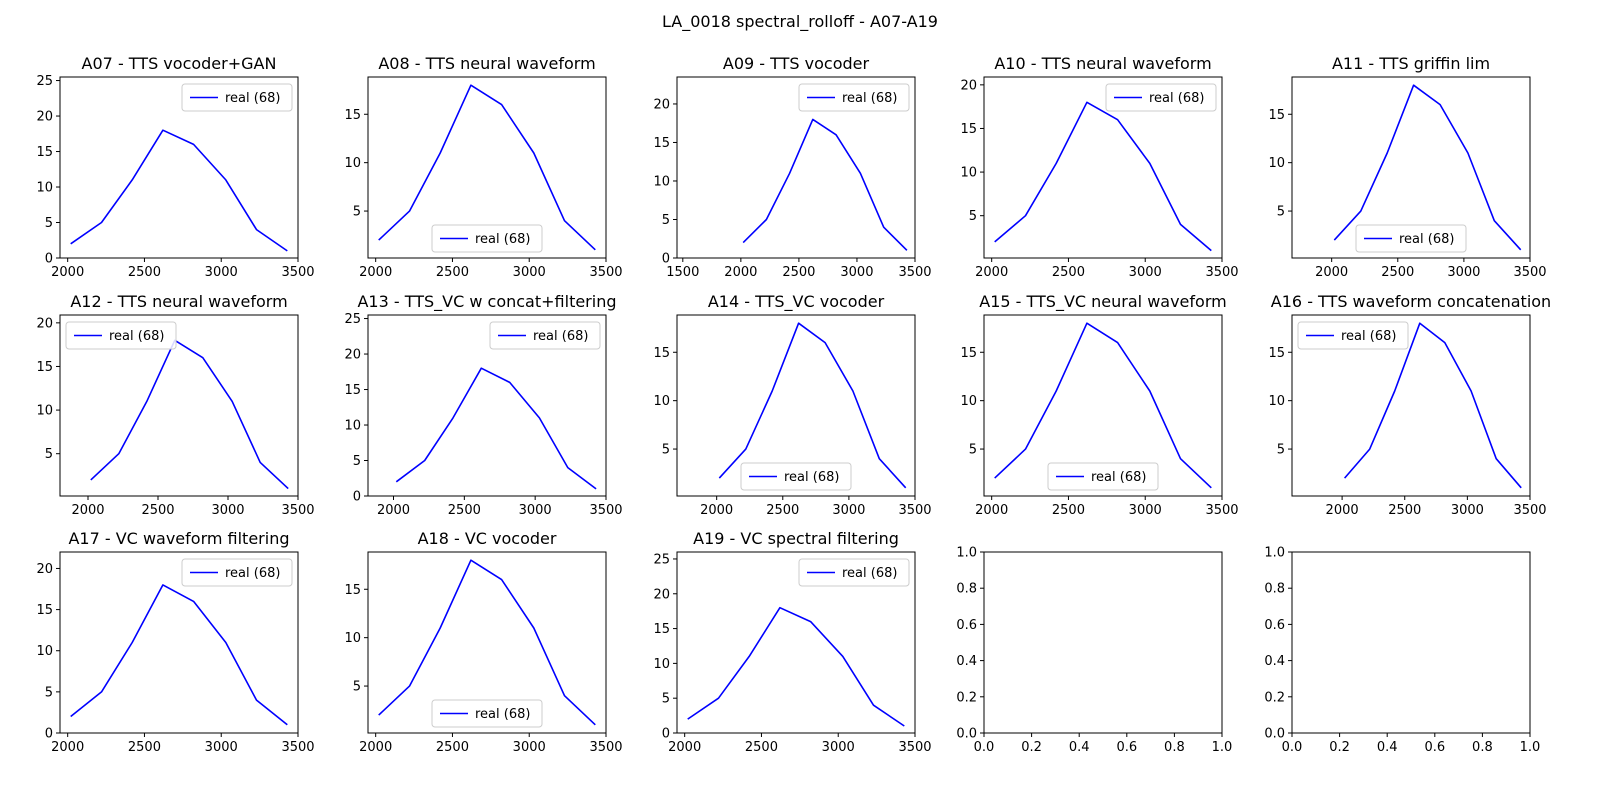 The image size is (1600, 800). I want to click on x-tick-label: 0.4, so click(1079, 747).